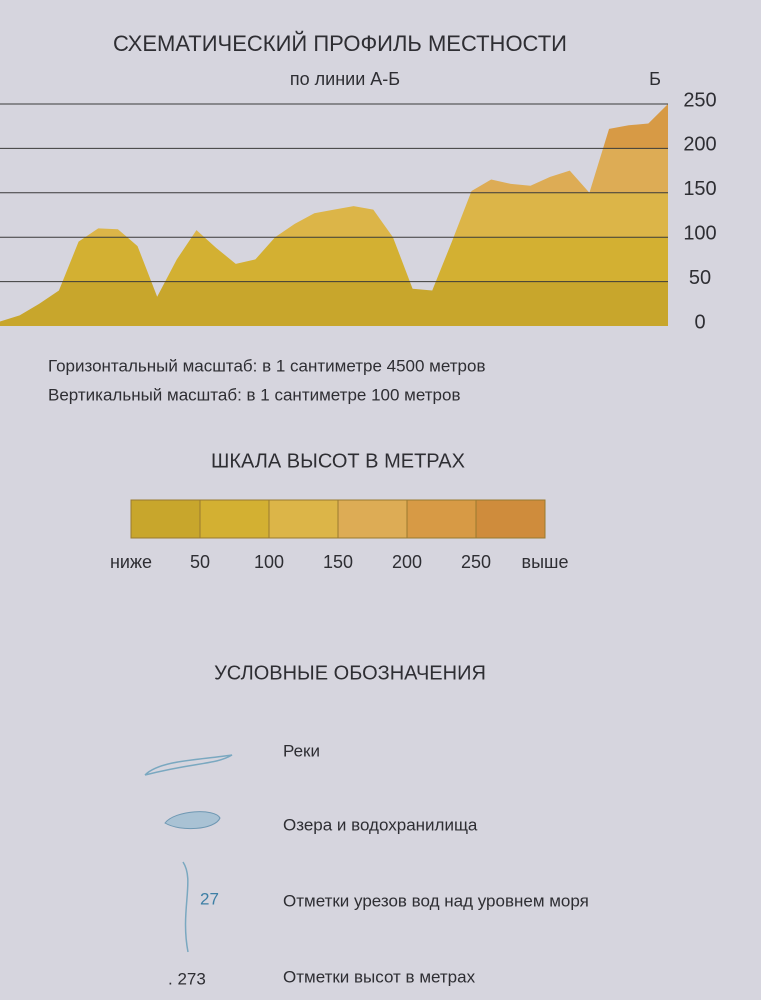 The height and width of the screenshot is (1000, 761). I want to click on y-tick-label: 250, so click(699, 100).